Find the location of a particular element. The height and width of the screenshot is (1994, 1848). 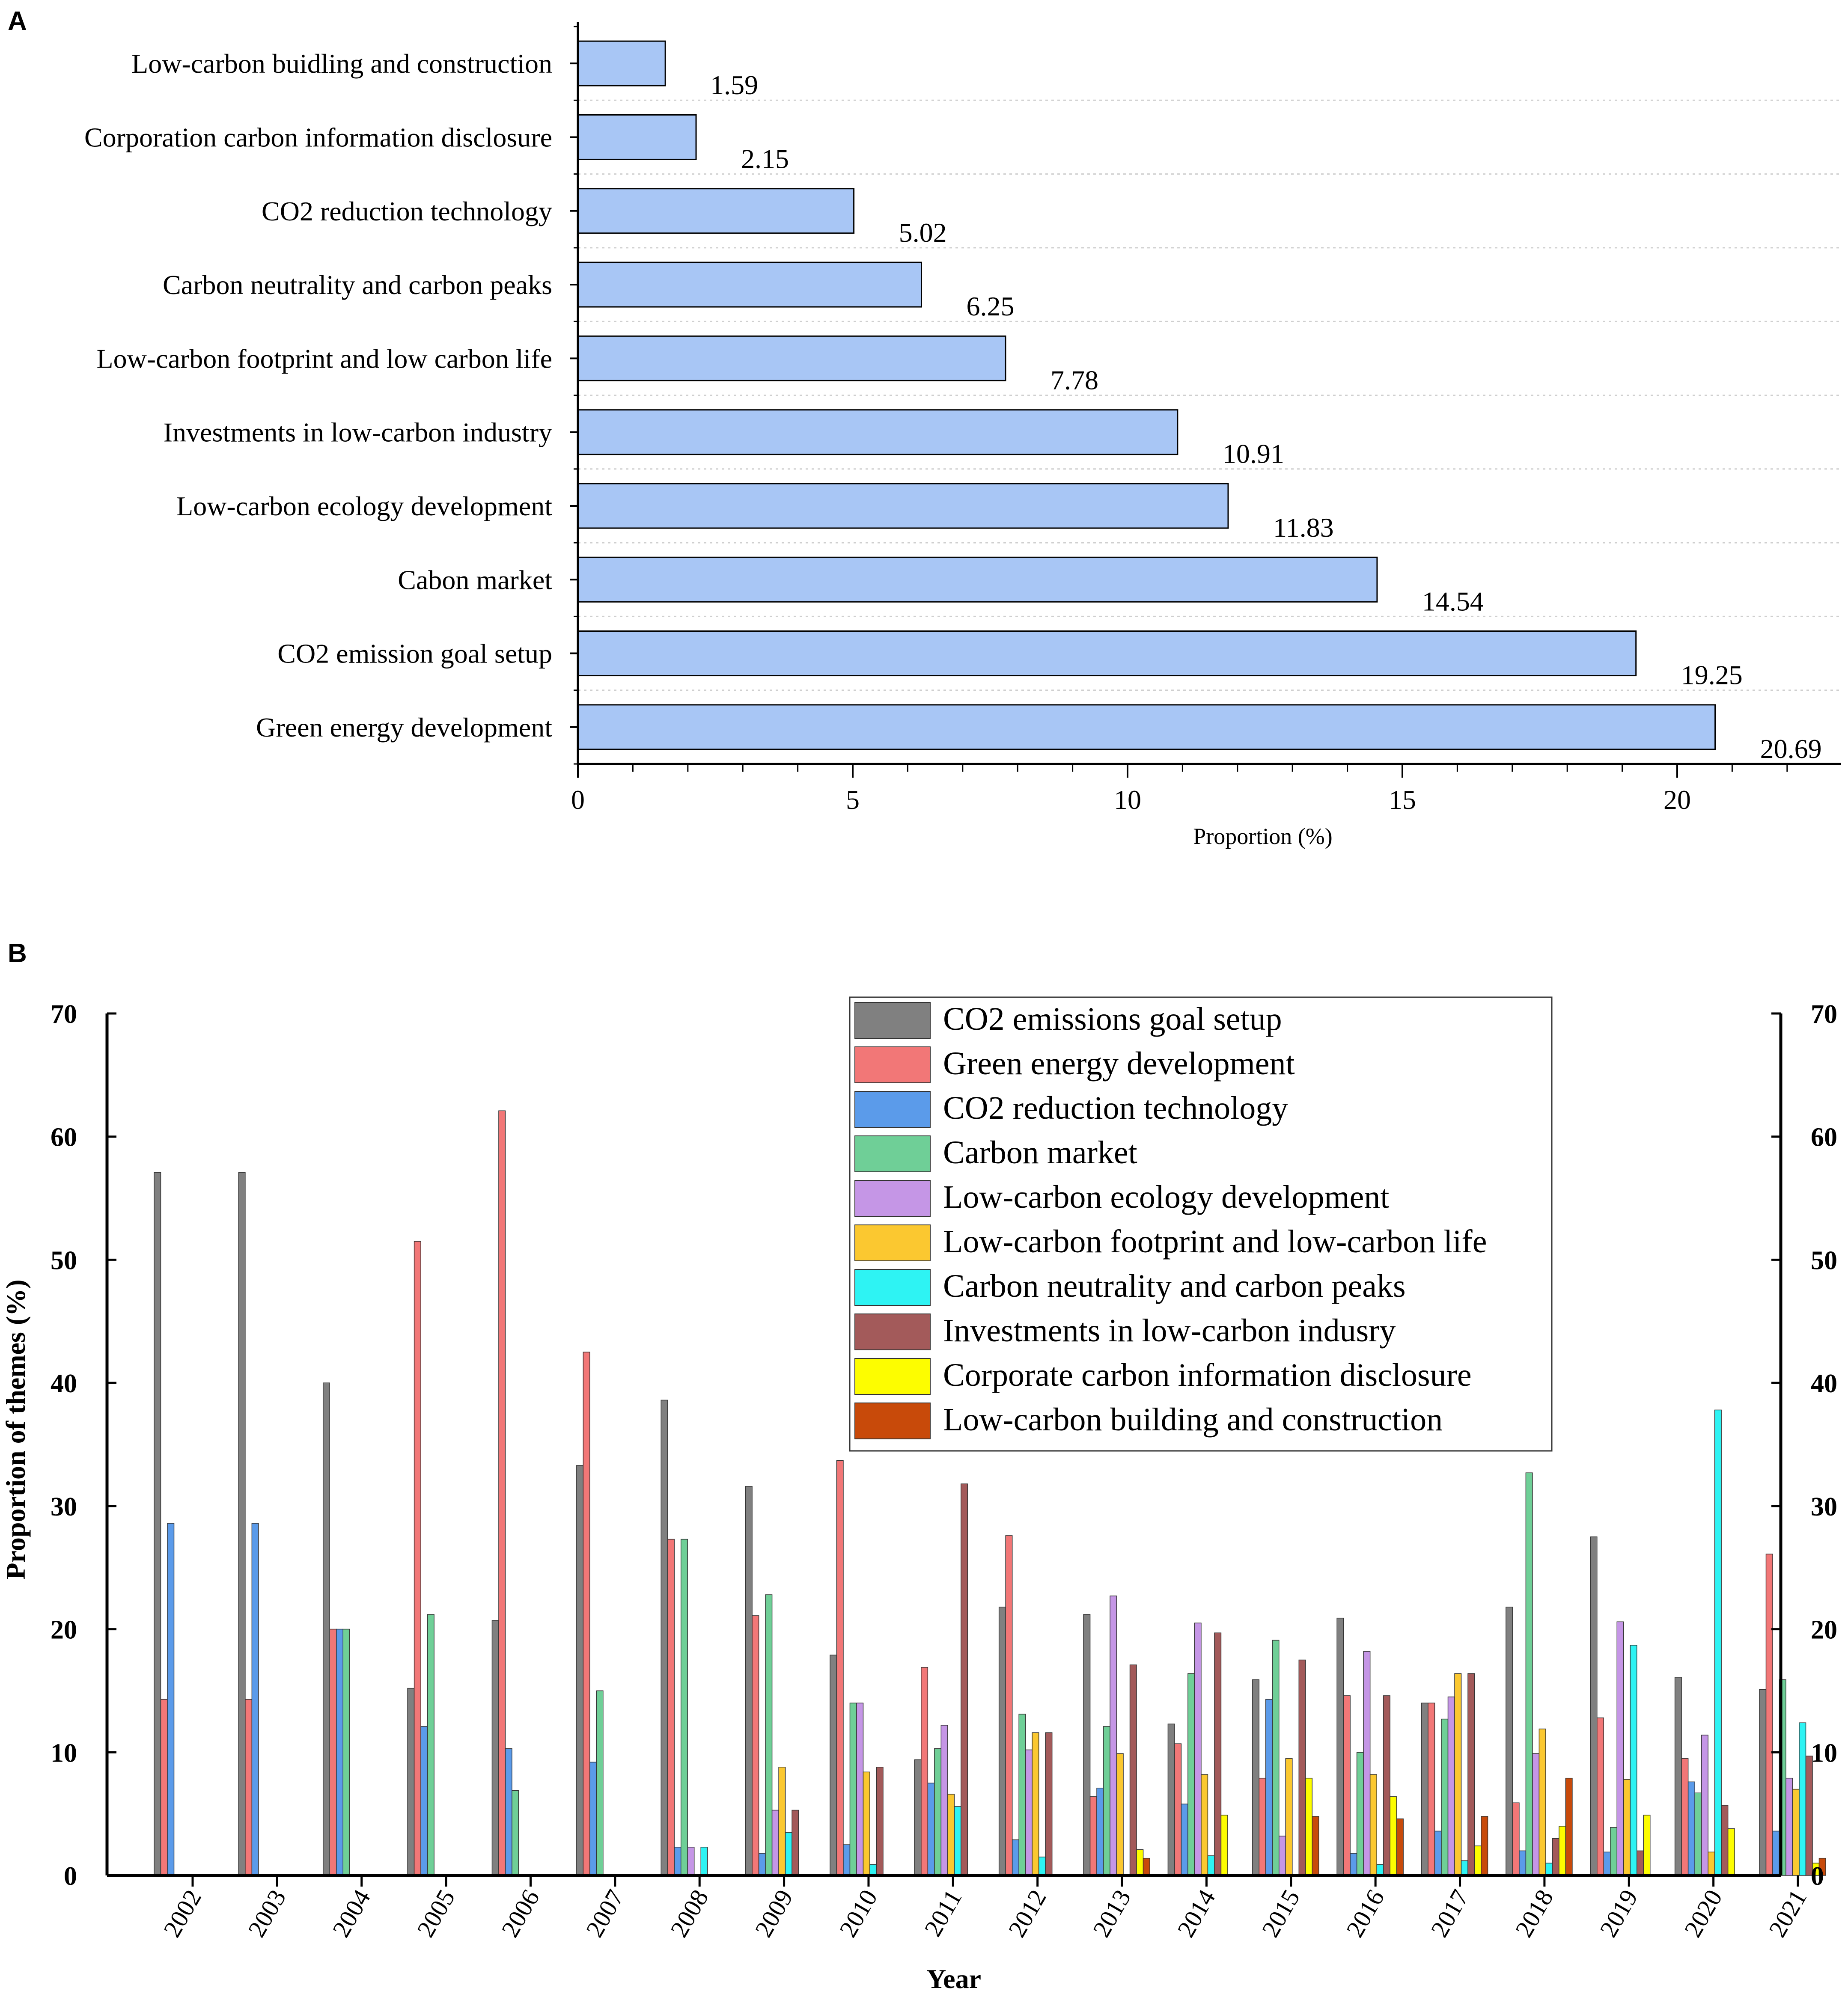

panel-a-category-label: Low-carbon buidling and construction is located at coordinates (341, 64).